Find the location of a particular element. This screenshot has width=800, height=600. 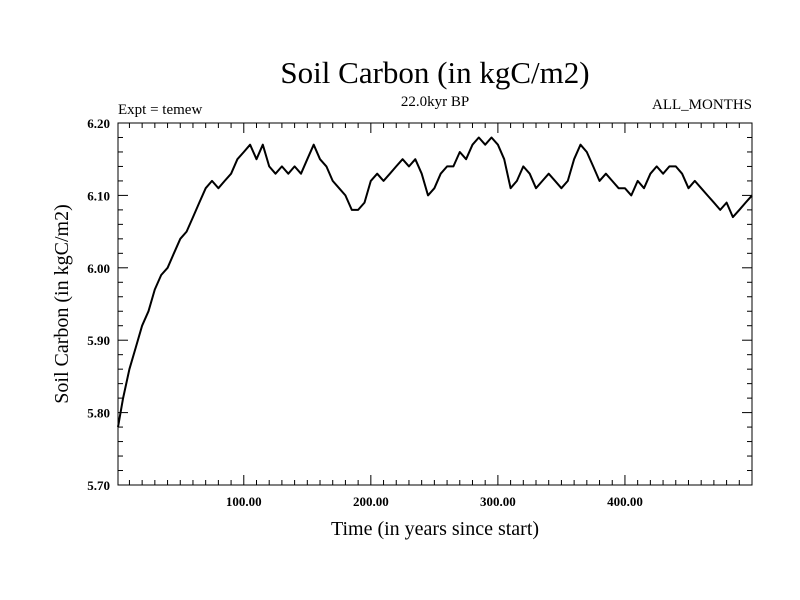

y-tick-label: 6.10 is located at coordinates (98, 195).